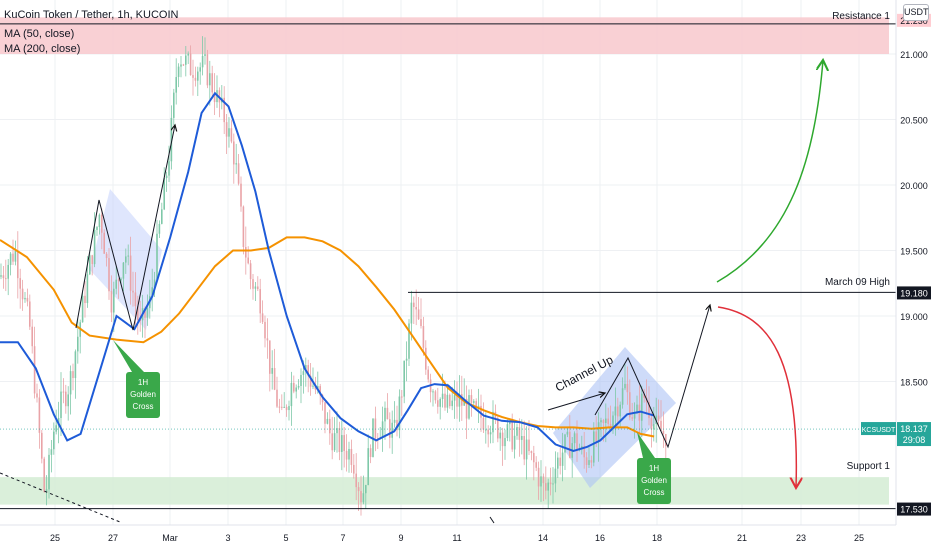  What do you see at coordinates (914, 186) in the screenshot?
I see `y-tick-label: 20.000` at bounding box center [914, 186].